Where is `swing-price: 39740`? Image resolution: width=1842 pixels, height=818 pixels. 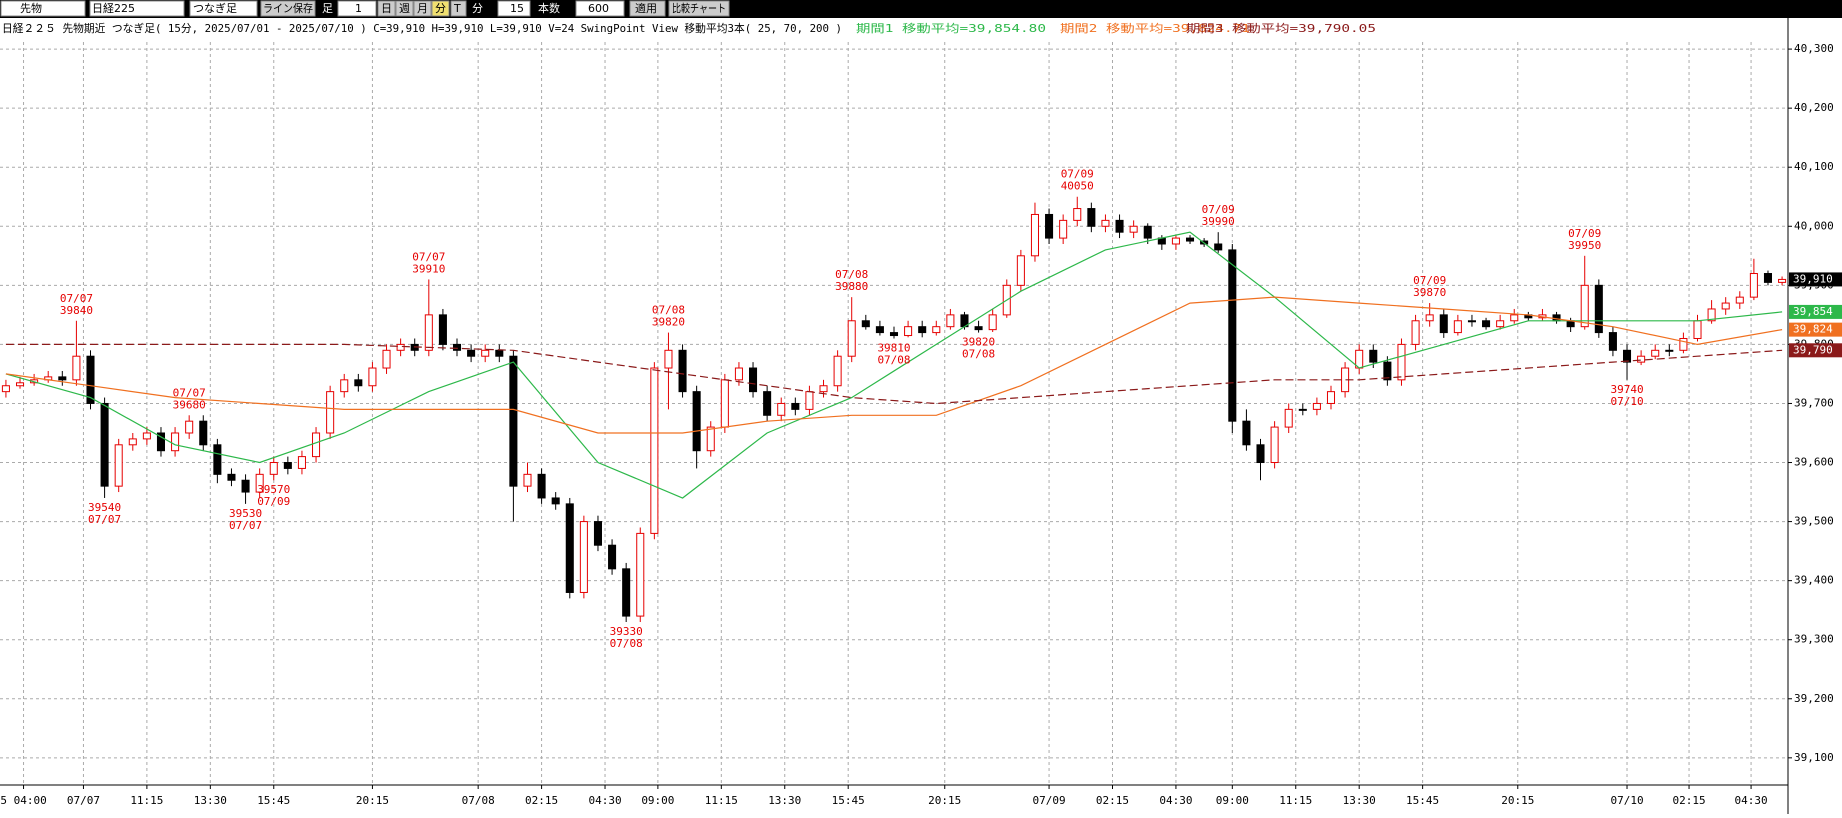
swing-price: 39740 is located at coordinates (1626, 389).